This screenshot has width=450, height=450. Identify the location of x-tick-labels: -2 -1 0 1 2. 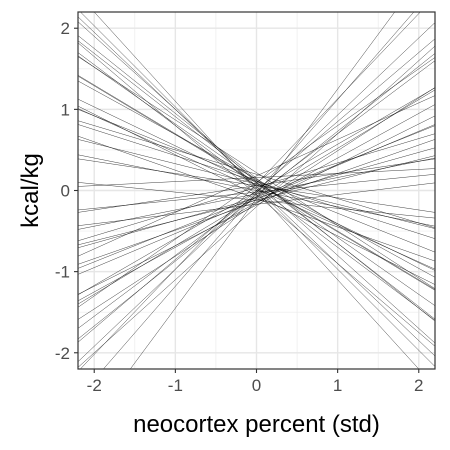
(255, 385).